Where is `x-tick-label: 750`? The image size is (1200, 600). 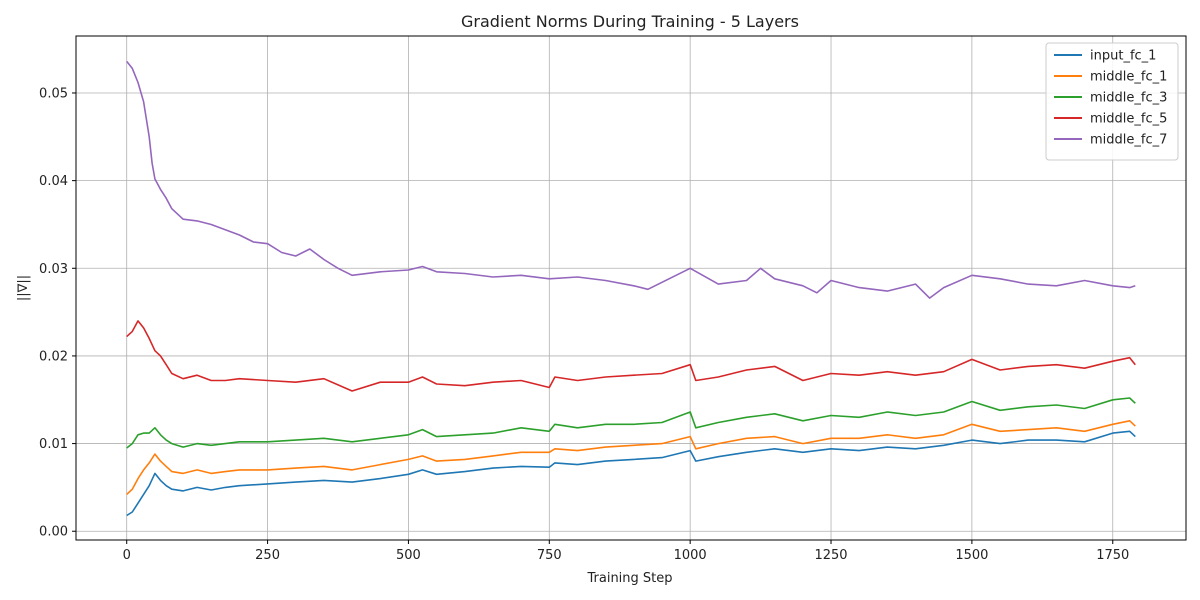
x-tick-label: 750 is located at coordinates (549, 555).